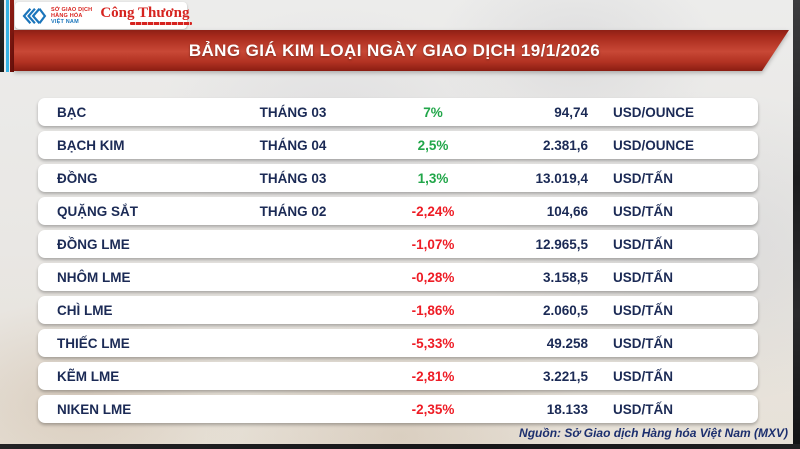 Image resolution: width=800 pixels, height=449 pixels. What do you see at coordinates (398, 277) in the screenshot?
I see `table-row: NHÔM LME -0,28% 3.158,5 USD/TẤN` at bounding box center [398, 277].